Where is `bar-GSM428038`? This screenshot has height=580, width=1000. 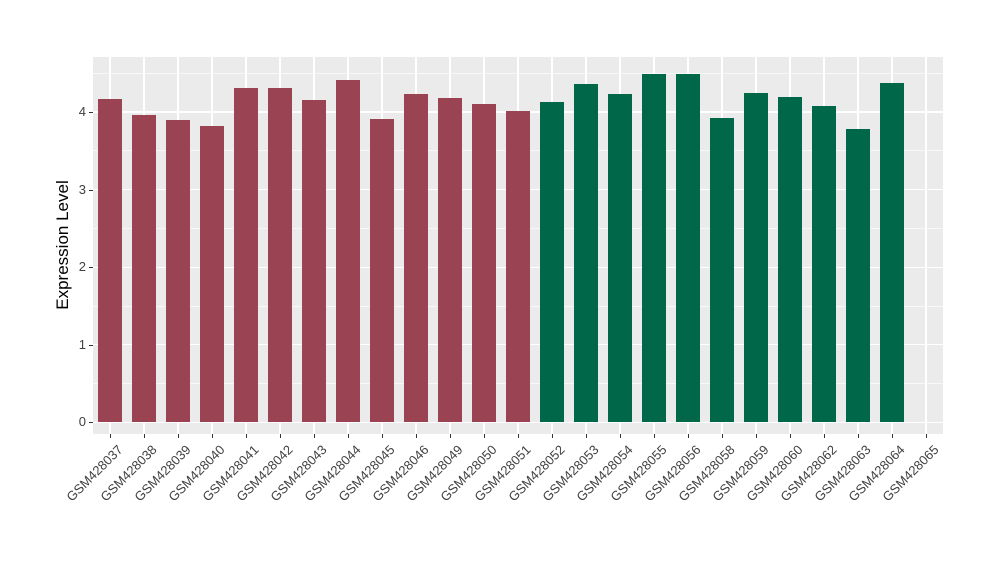
bar-GSM428038 is located at coordinates (144, 269).